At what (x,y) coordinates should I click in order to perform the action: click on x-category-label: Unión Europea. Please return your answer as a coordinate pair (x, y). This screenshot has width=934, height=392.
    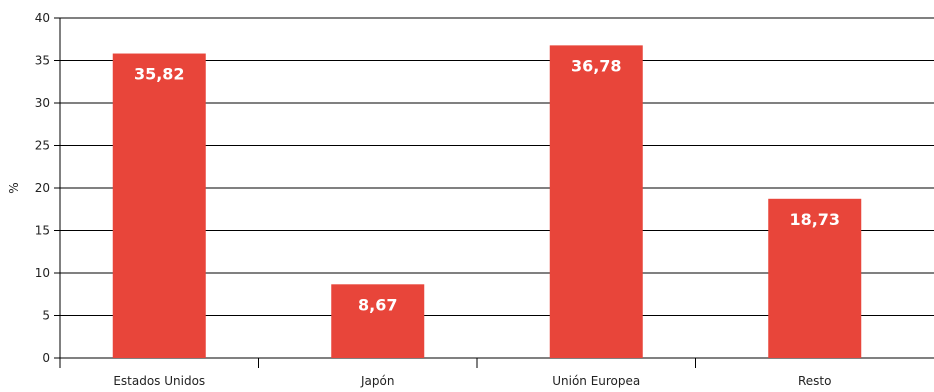
    Looking at the image, I should click on (596, 381).